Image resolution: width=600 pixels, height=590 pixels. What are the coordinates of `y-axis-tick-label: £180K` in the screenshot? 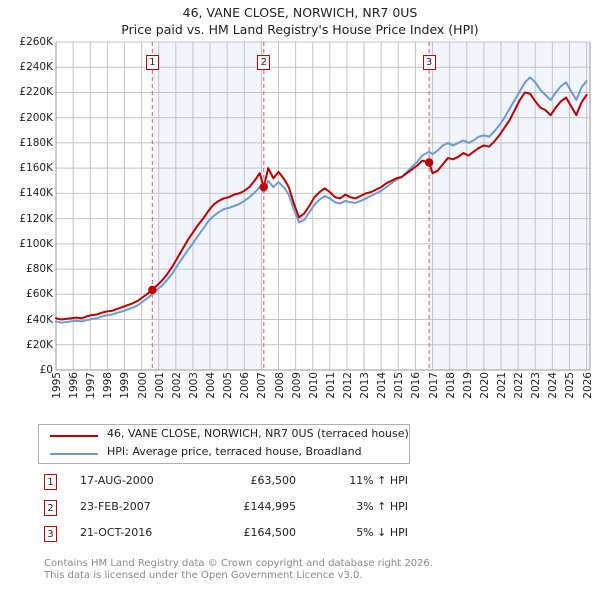 It's located at (36, 142).